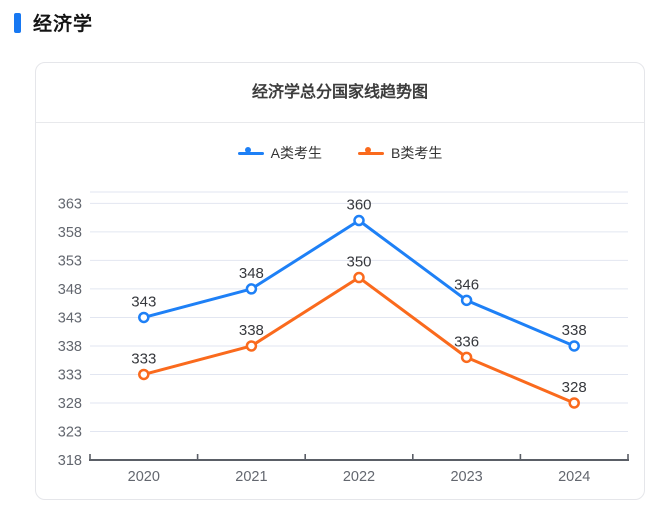 This screenshot has width=670, height=511. What do you see at coordinates (144, 477) in the screenshot?
I see `chart-text: 2020` at bounding box center [144, 477].